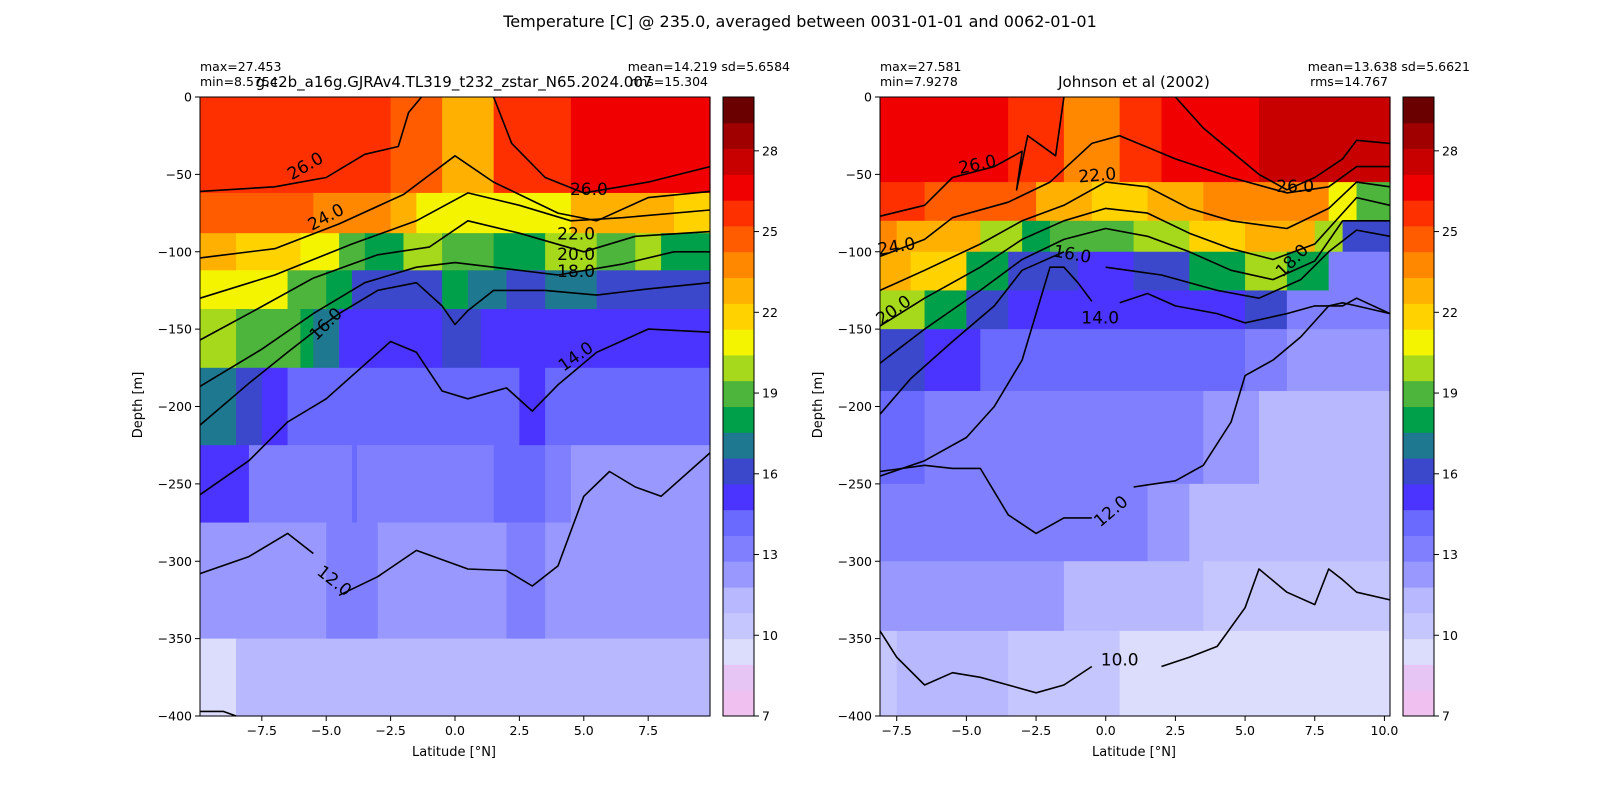 The image size is (1600, 800). I want to click on contour-label: 10.0, so click(1120, 660).